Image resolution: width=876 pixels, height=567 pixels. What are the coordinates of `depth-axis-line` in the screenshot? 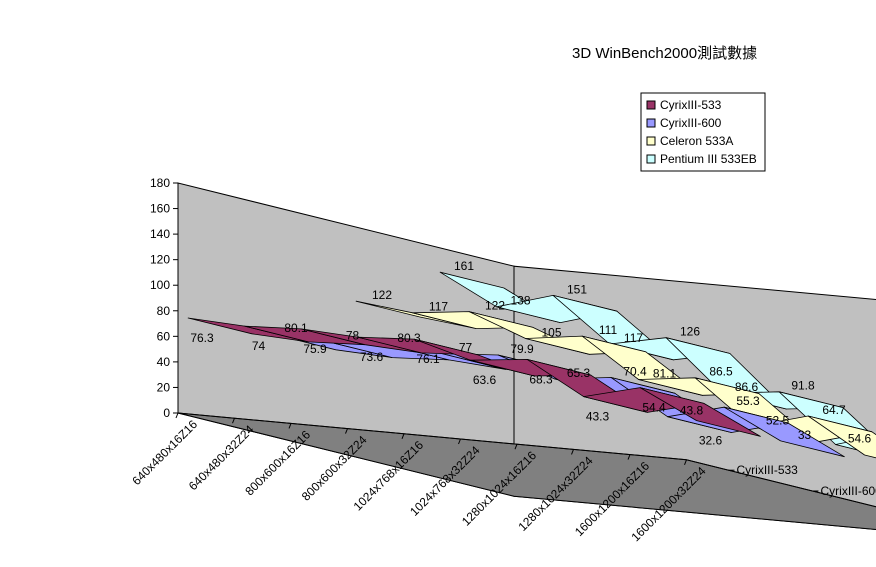 It's located at (781, 483).